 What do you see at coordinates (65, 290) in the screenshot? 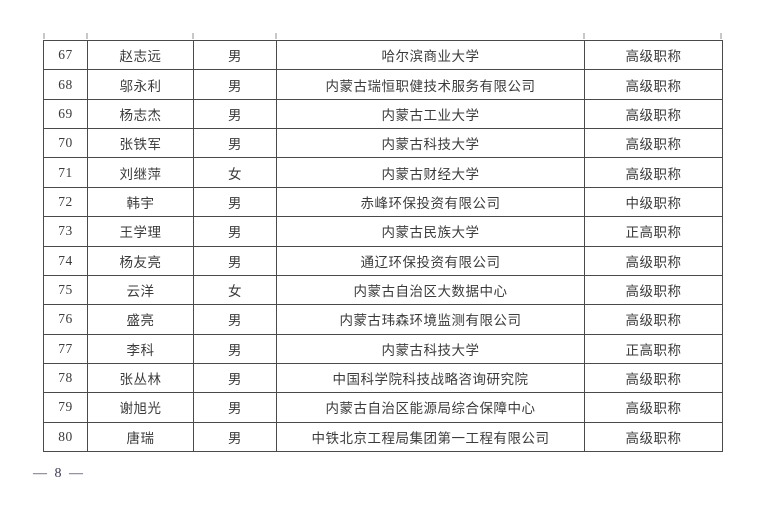
I see `cell-row-number: 75` at bounding box center [65, 290].